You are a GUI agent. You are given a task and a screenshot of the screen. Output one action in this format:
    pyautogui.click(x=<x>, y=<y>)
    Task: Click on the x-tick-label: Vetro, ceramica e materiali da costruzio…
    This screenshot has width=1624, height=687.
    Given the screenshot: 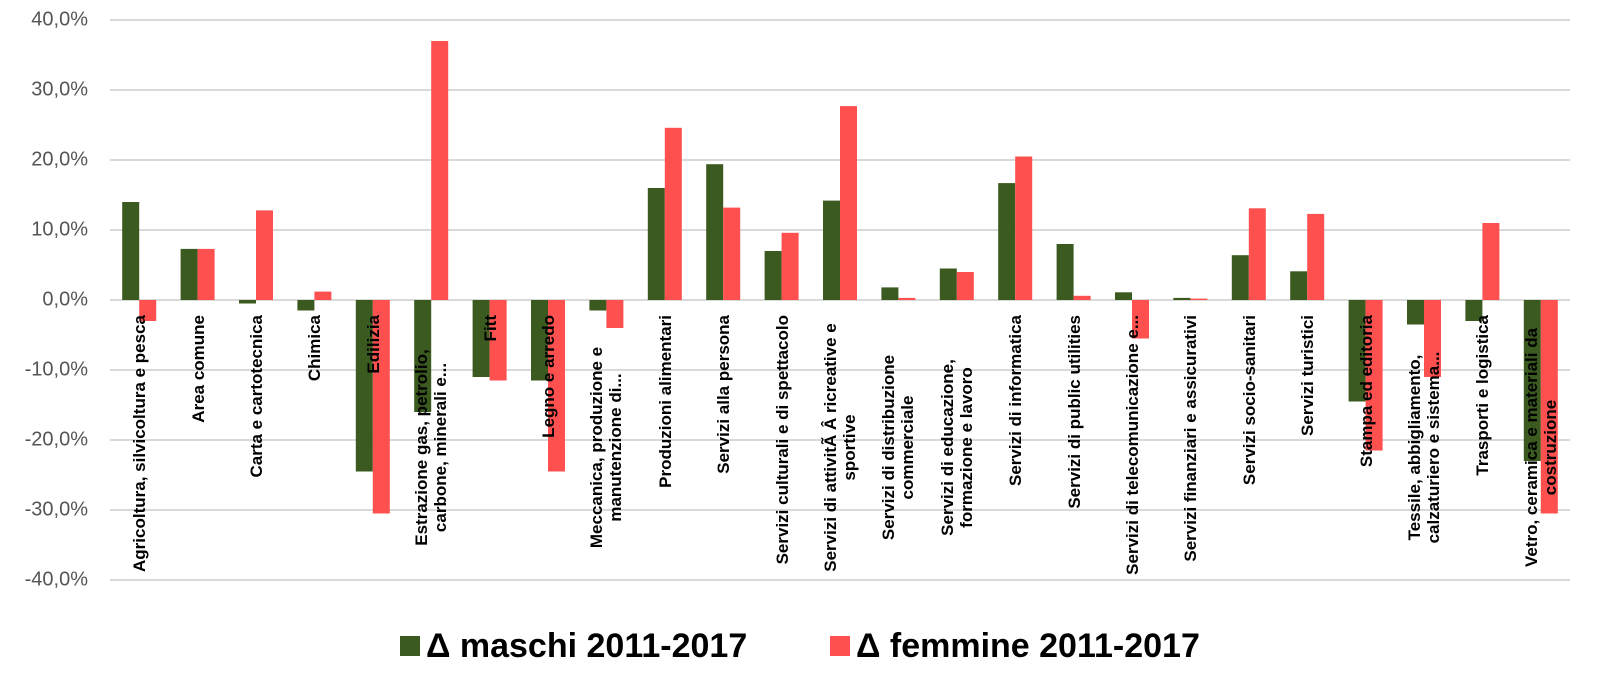 What is the action you would take?
    pyautogui.click(x=1541, y=447)
    